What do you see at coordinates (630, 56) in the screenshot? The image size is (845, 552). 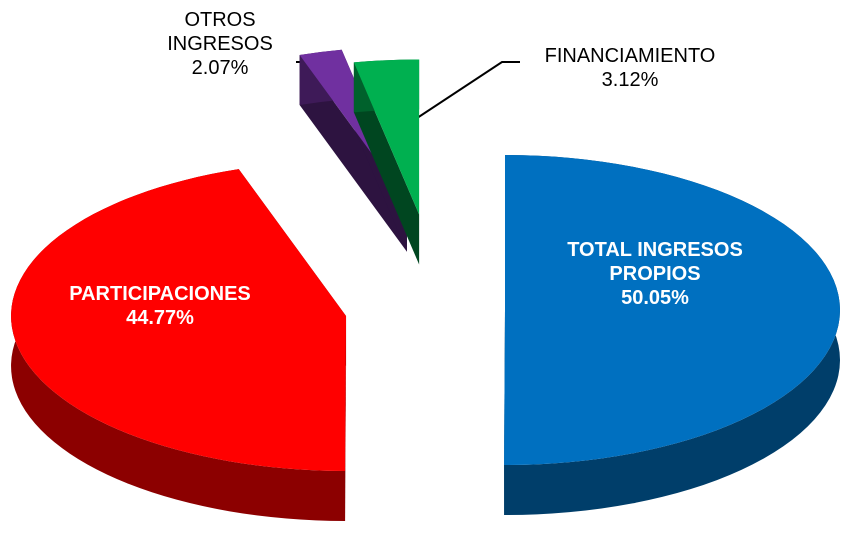 I see `category-name: FINANCIAMIENTO` at bounding box center [630, 56].